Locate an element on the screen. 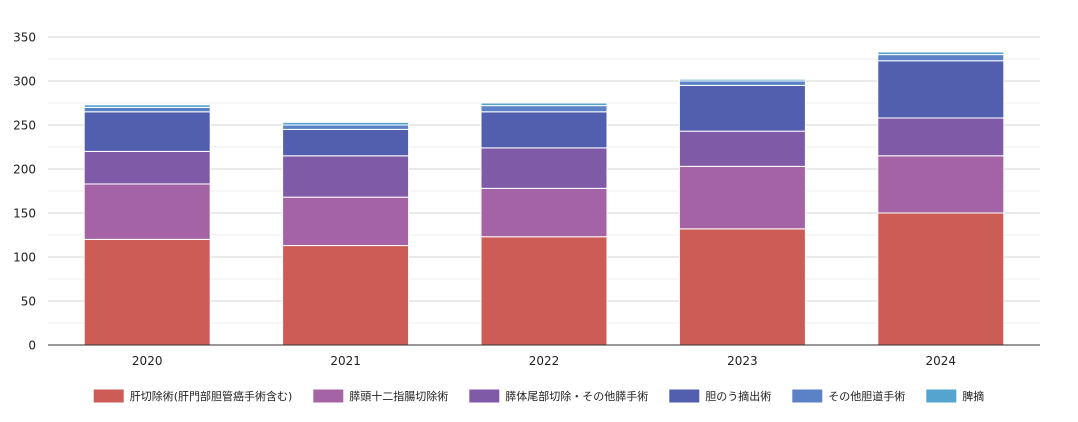  x-tick-label: 2023 is located at coordinates (742, 361).